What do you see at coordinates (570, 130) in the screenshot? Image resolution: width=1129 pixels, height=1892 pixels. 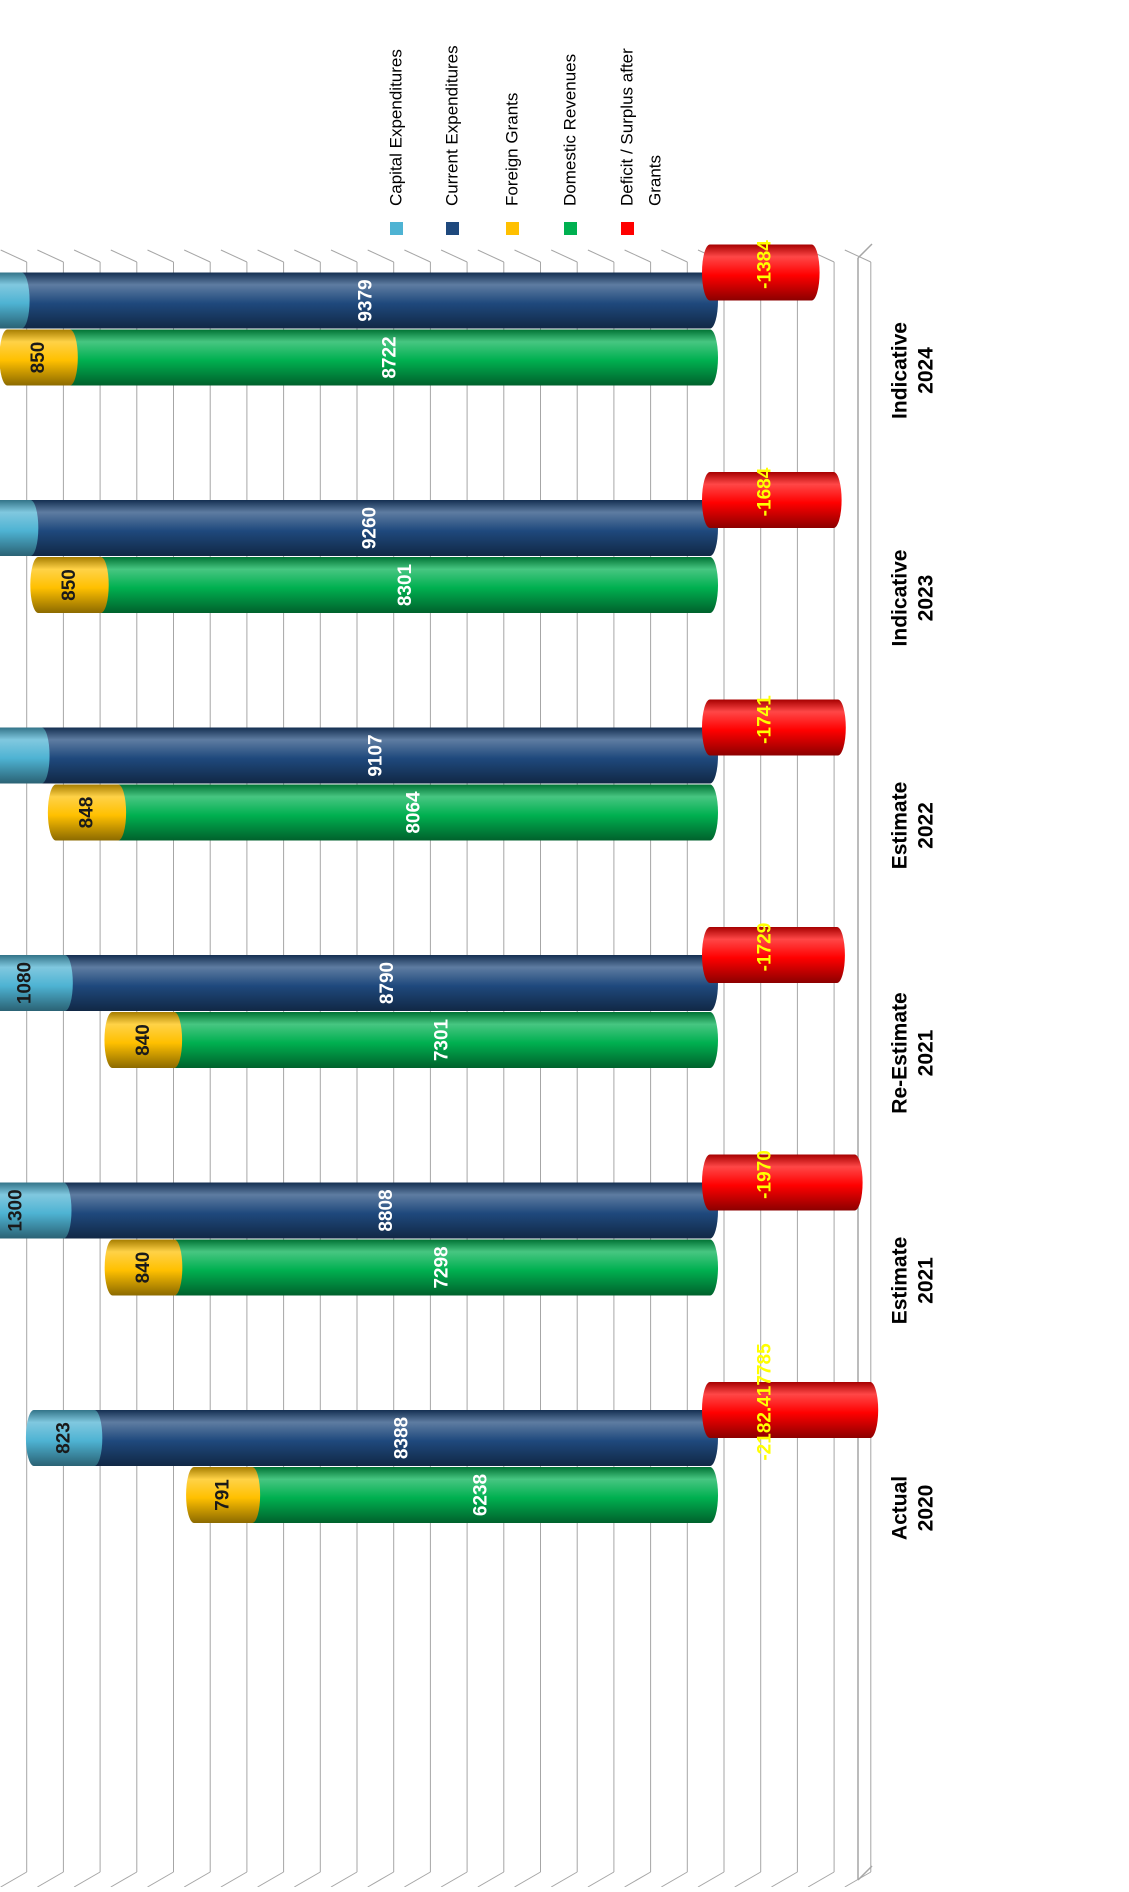 I see `legend-label: Domestic Revenues` at bounding box center [570, 130].